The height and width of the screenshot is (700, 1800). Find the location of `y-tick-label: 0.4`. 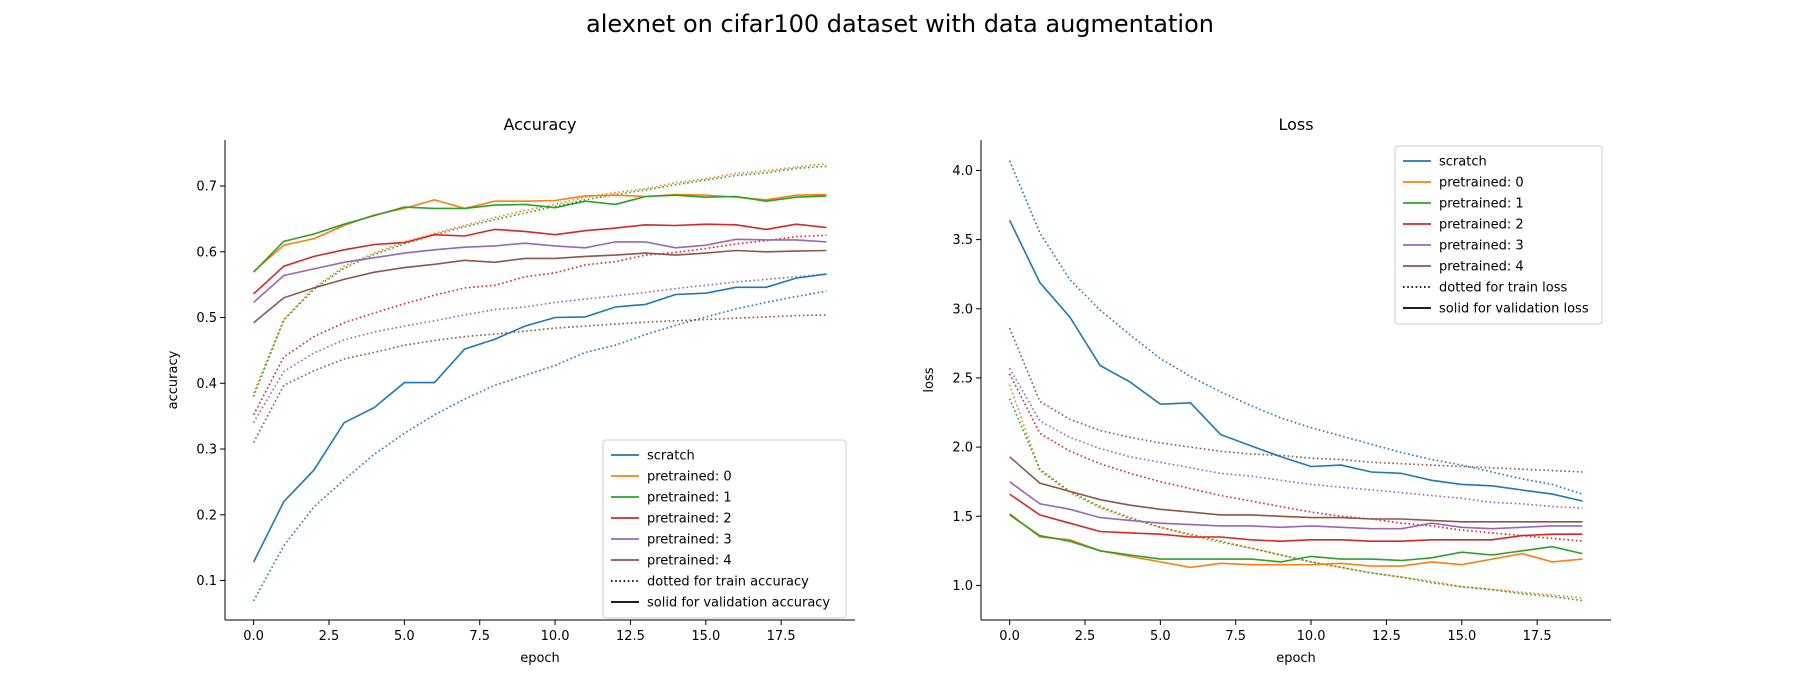

y-tick-label: 0.4 is located at coordinates (206, 384).